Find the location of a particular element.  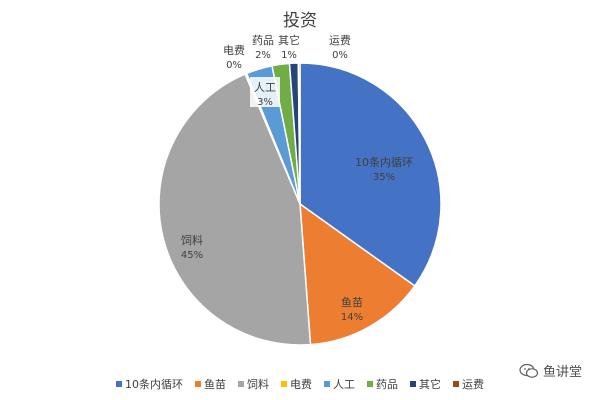

data-label-6: 其它 1% is located at coordinates (289, 47).